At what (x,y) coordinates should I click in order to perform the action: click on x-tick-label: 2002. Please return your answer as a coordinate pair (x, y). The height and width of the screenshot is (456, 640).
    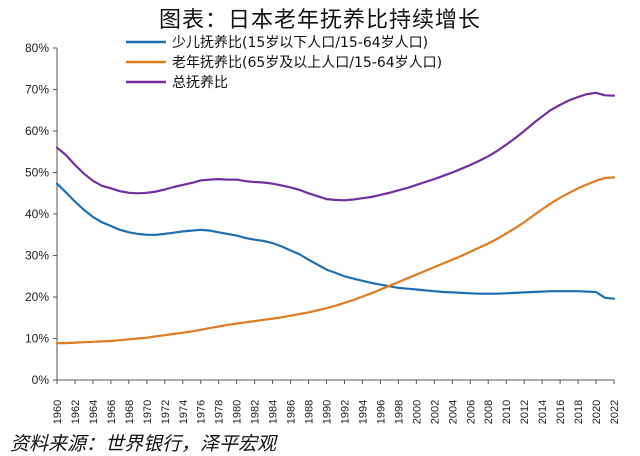
    Looking at the image, I should click on (435, 412).